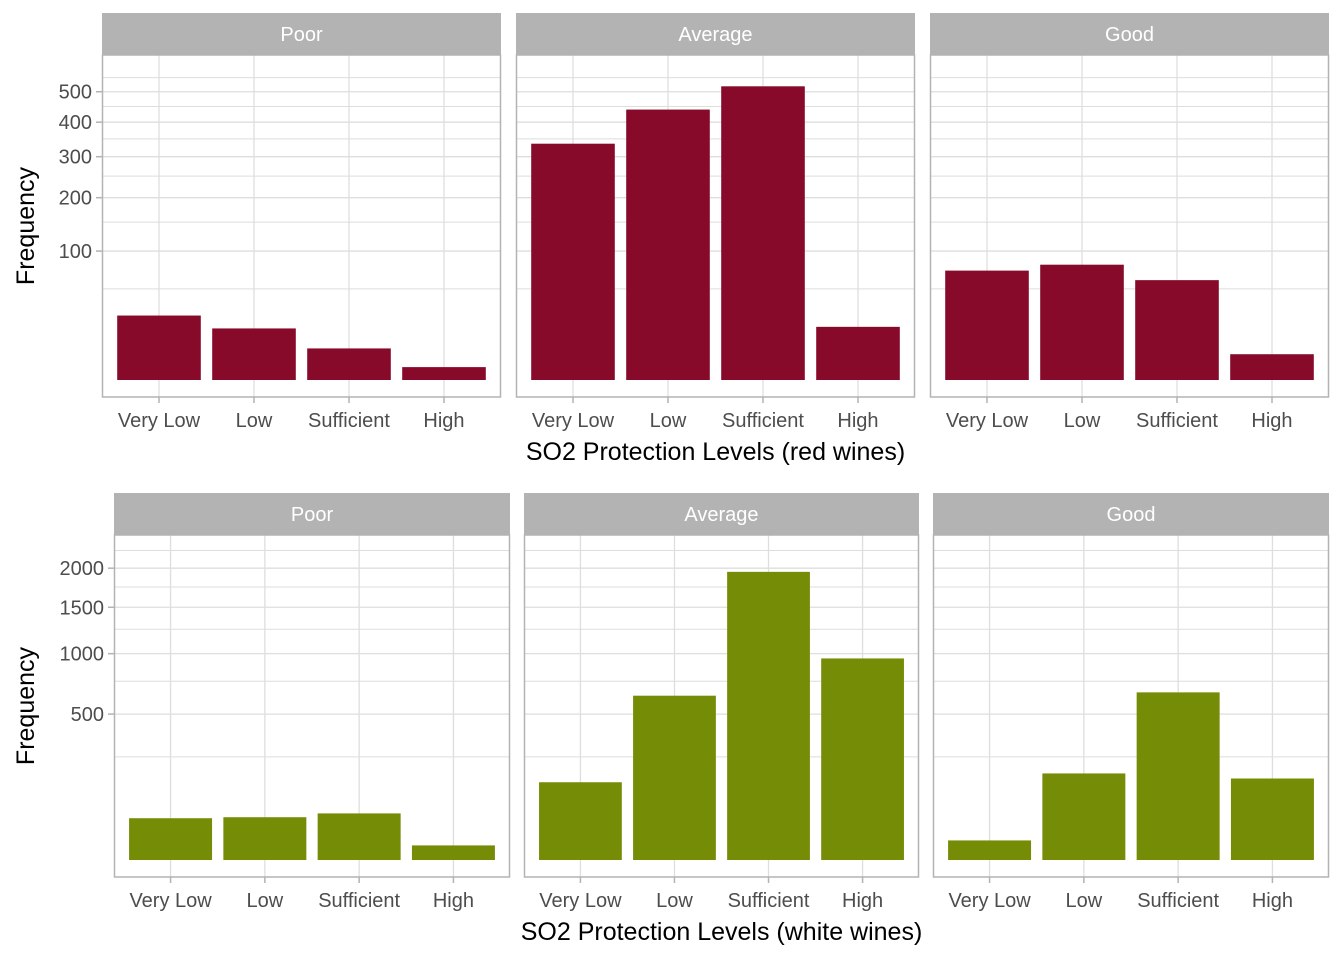 The image size is (1344, 960). Describe the element at coordinates (862, 901) in the screenshot. I see `x-tick-label-1-average-3: High` at that location.